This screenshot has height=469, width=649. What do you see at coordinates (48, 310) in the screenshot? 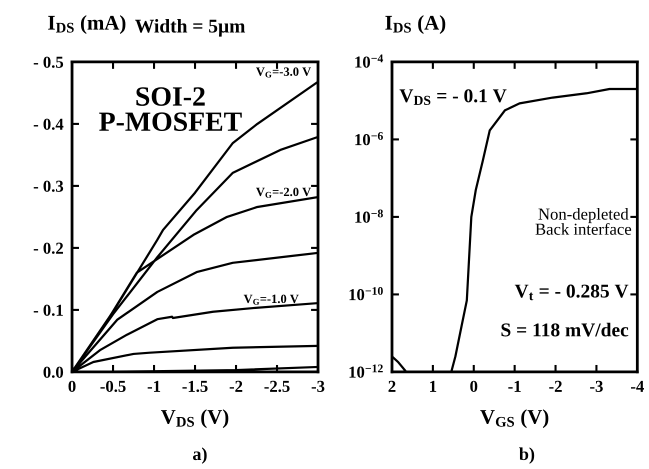
I see `y-tick-label: - 0.1` at bounding box center [48, 310].